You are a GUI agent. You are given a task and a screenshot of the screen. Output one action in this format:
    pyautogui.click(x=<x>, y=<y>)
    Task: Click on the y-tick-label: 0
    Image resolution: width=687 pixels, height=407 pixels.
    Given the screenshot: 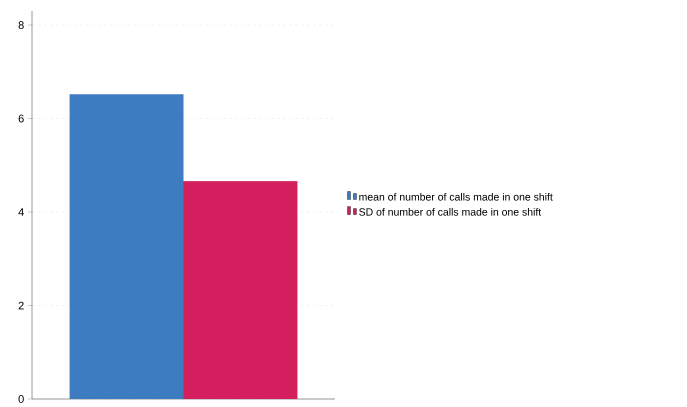 What is the action you would take?
    pyautogui.click(x=21, y=399)
    